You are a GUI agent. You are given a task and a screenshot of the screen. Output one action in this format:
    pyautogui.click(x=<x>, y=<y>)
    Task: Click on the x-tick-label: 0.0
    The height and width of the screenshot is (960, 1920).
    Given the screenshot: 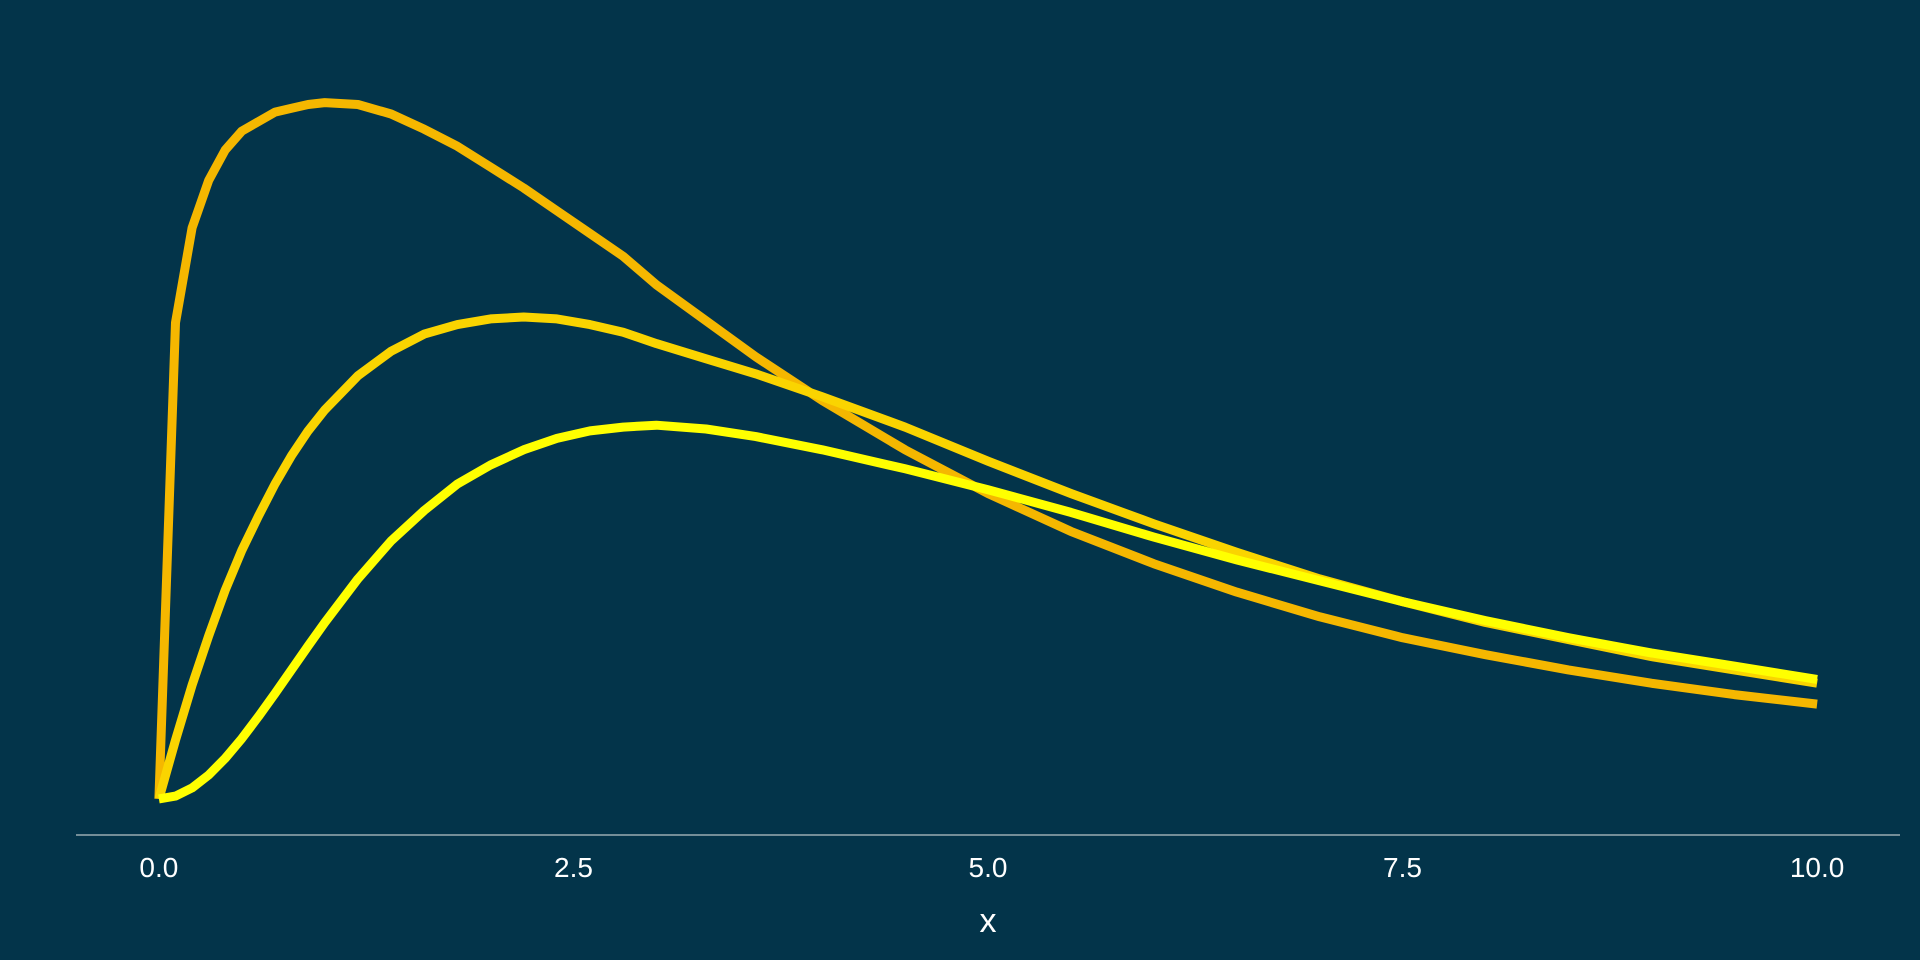 What is the action you would take?
    pyautogui.click(x=158, y=867)
    